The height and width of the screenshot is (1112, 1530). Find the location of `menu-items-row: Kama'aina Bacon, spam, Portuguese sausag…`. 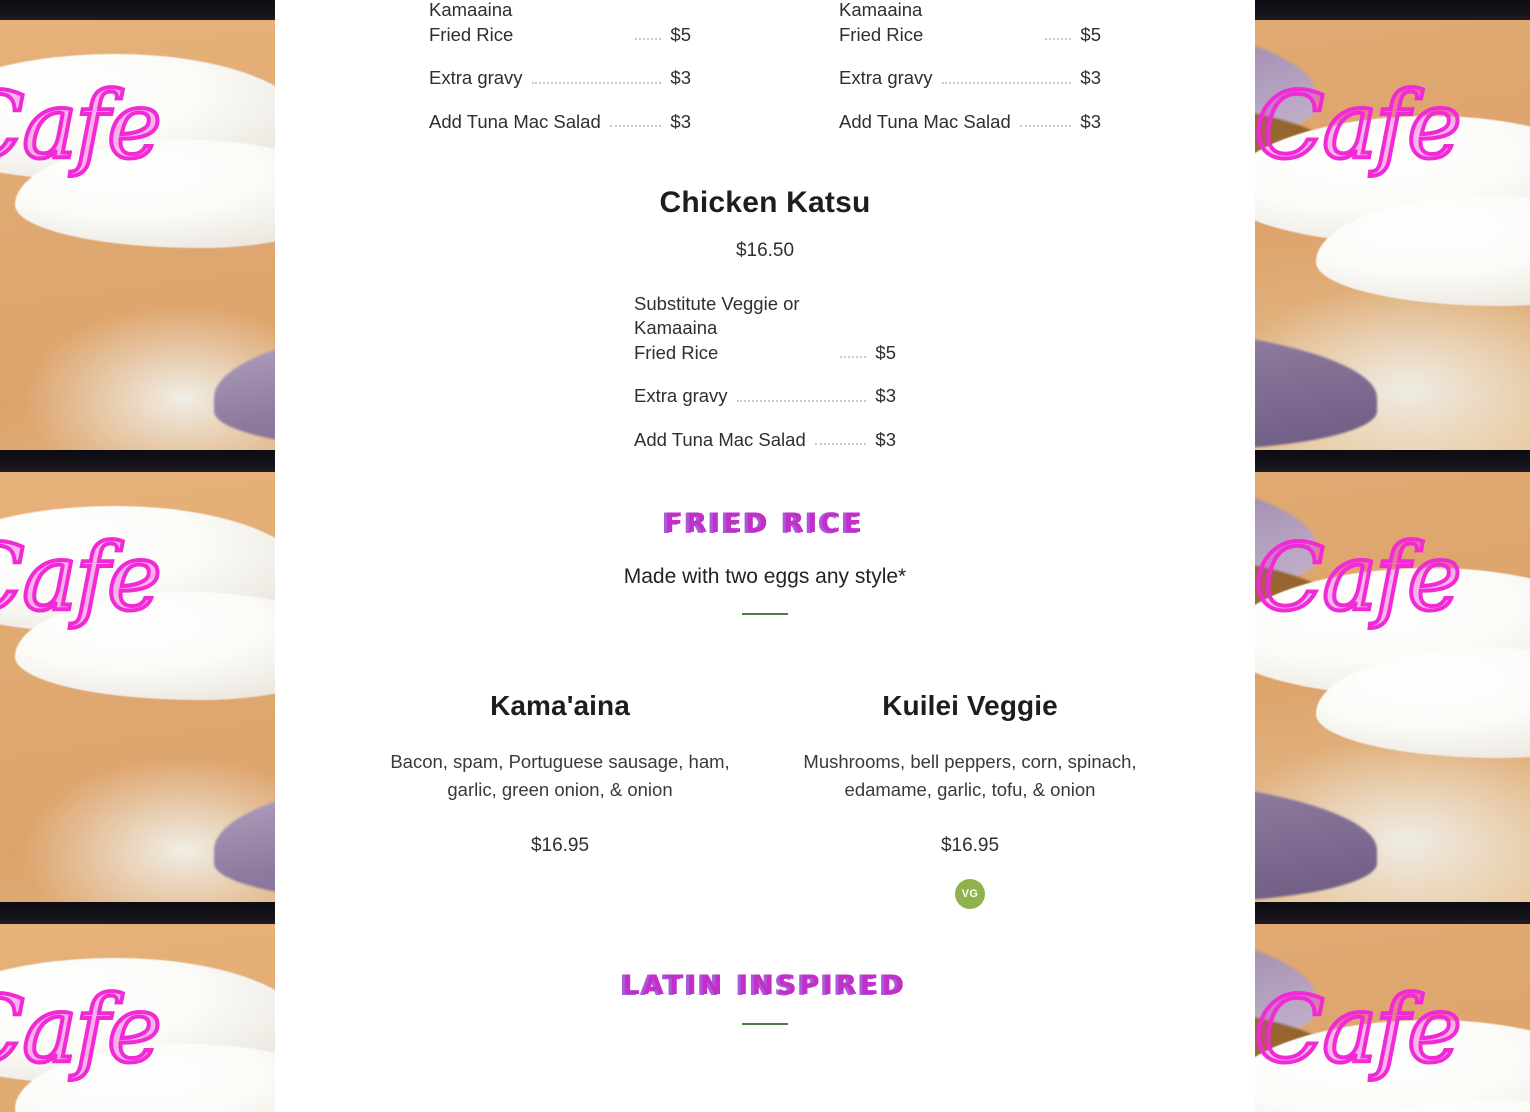

menu-items-row: Kama'aina Bacon, spam, Portuguese sausag… is located at coordinates (765, 799).